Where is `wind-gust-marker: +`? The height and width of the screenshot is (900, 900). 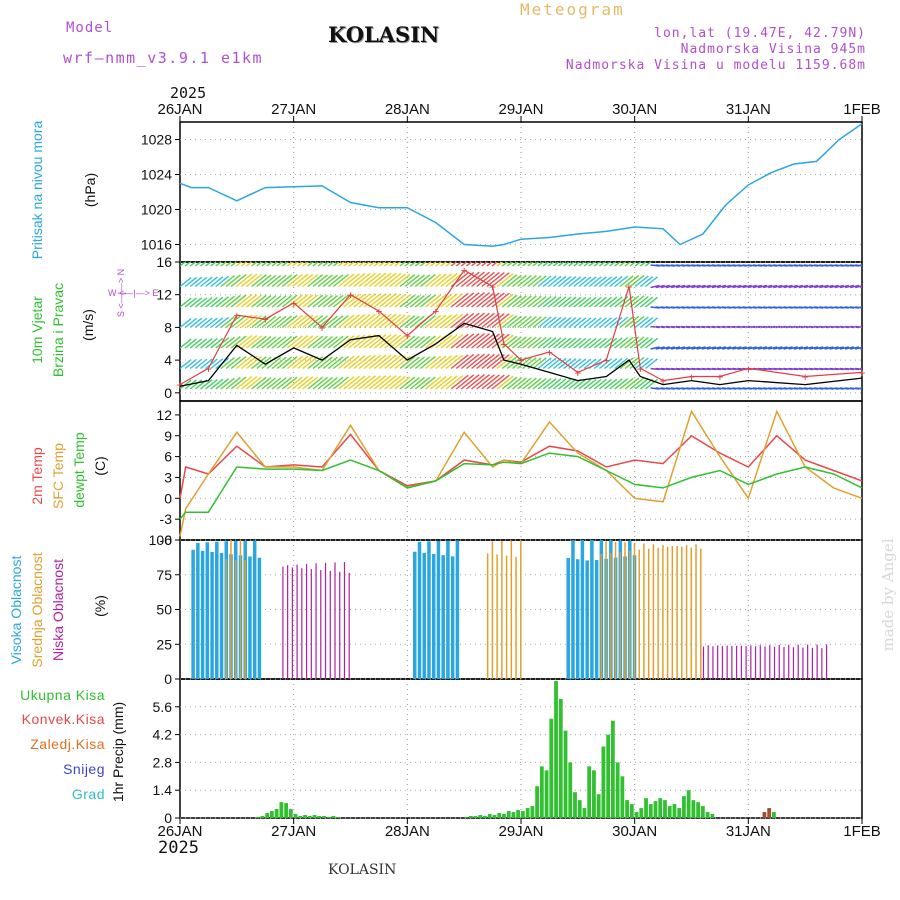 wind-gust-marker: + is located at coordinates (237, 315).